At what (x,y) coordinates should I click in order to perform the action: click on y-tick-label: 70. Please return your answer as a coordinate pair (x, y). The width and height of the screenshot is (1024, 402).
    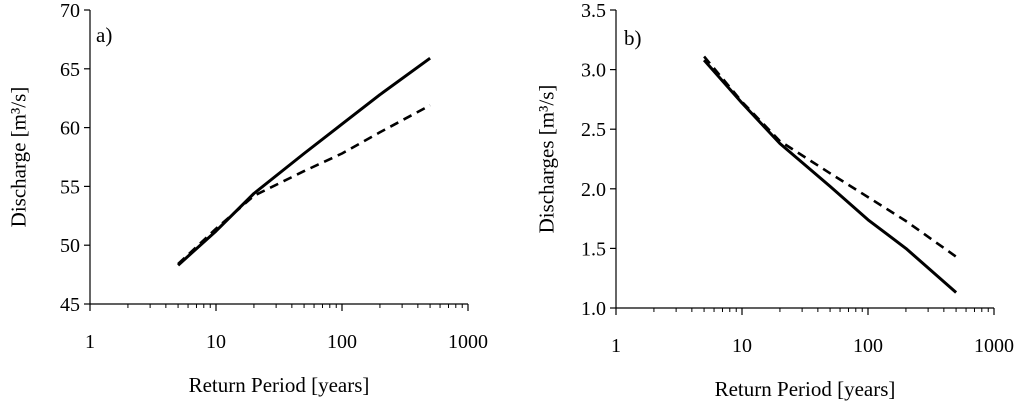
    Looking at the image, I should click on (70, 11).